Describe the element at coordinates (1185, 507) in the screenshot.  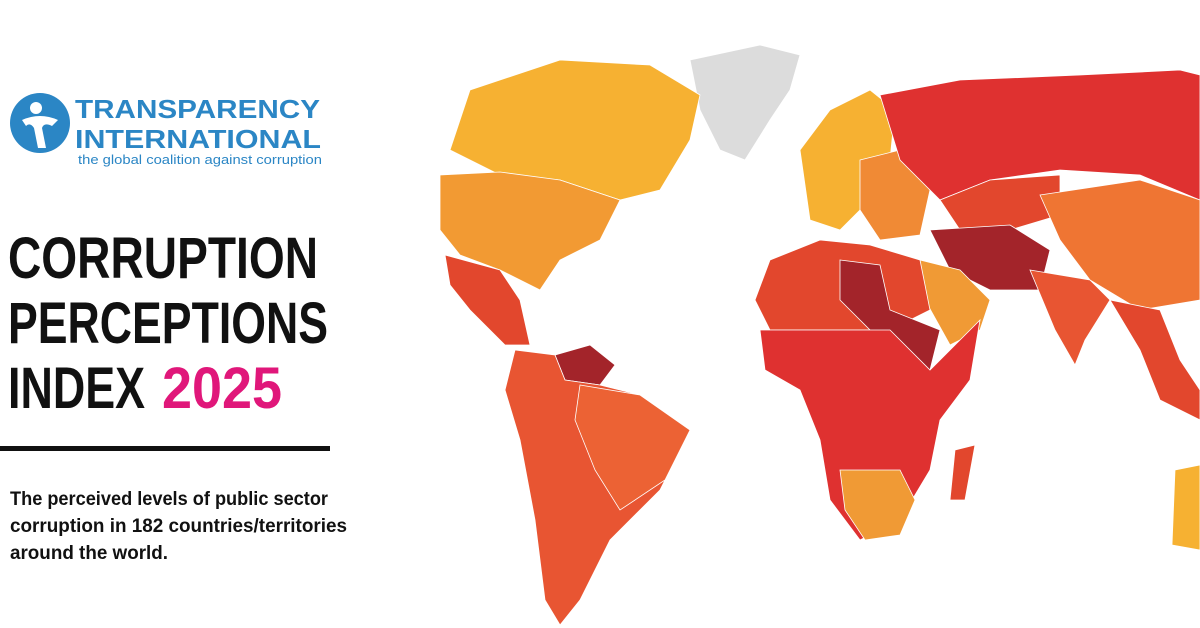
I see `australia` at that location.